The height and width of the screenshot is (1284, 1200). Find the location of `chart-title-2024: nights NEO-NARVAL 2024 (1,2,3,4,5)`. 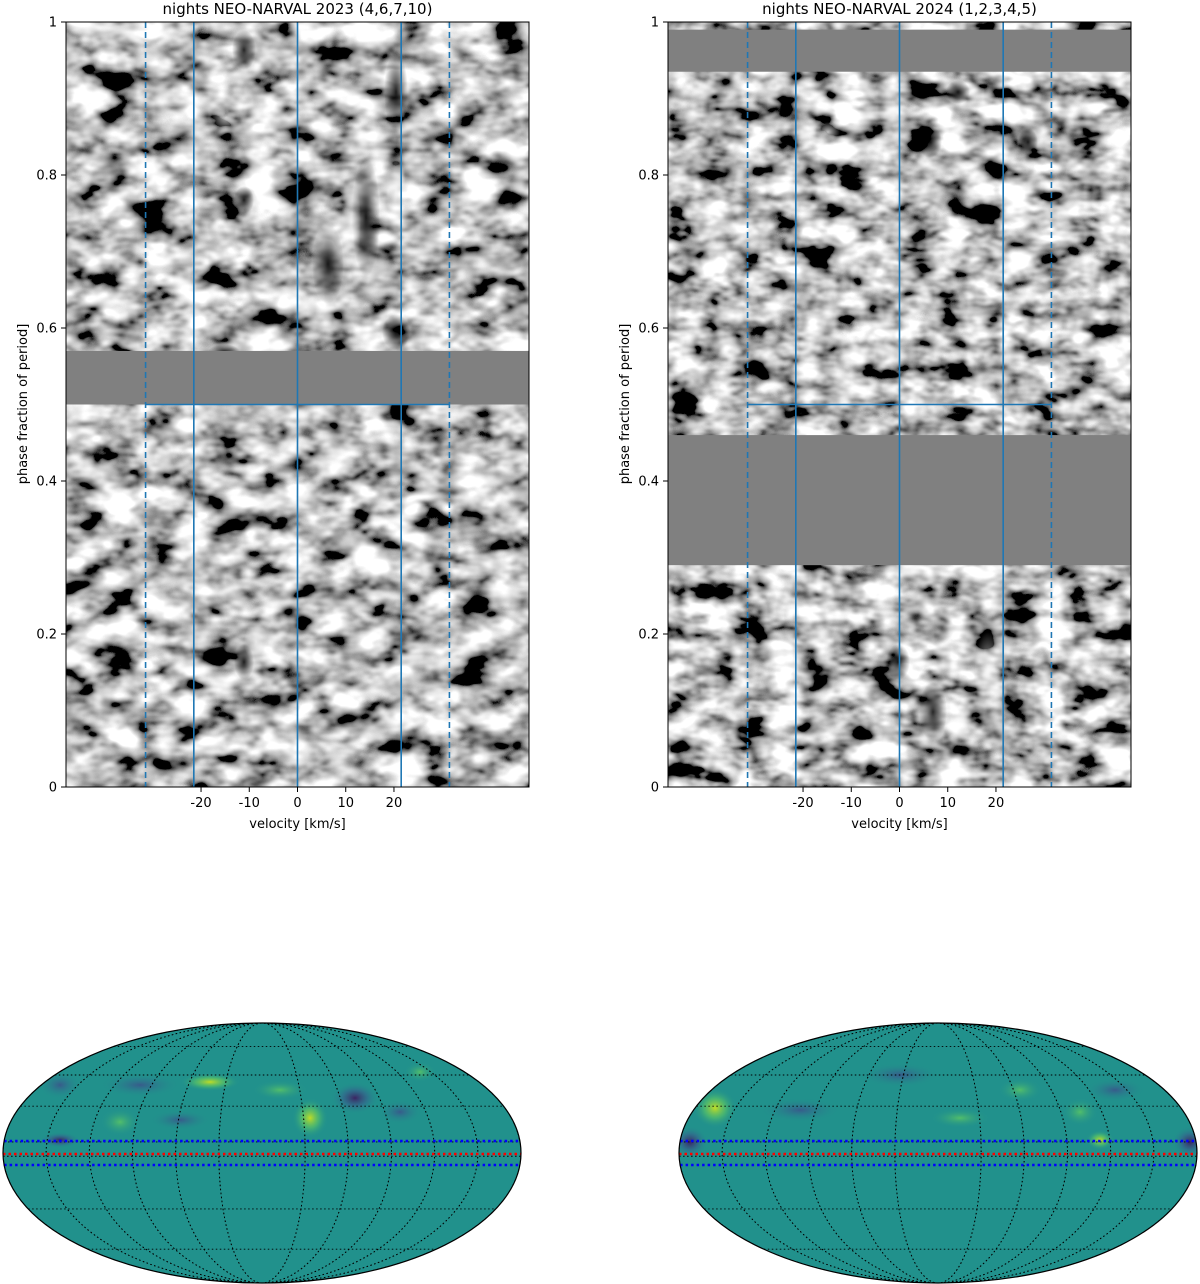

chart-title-2024: nights NEO-NARVAL 2024 (1,2,3,4,5) is located at coordinates (899, 9).